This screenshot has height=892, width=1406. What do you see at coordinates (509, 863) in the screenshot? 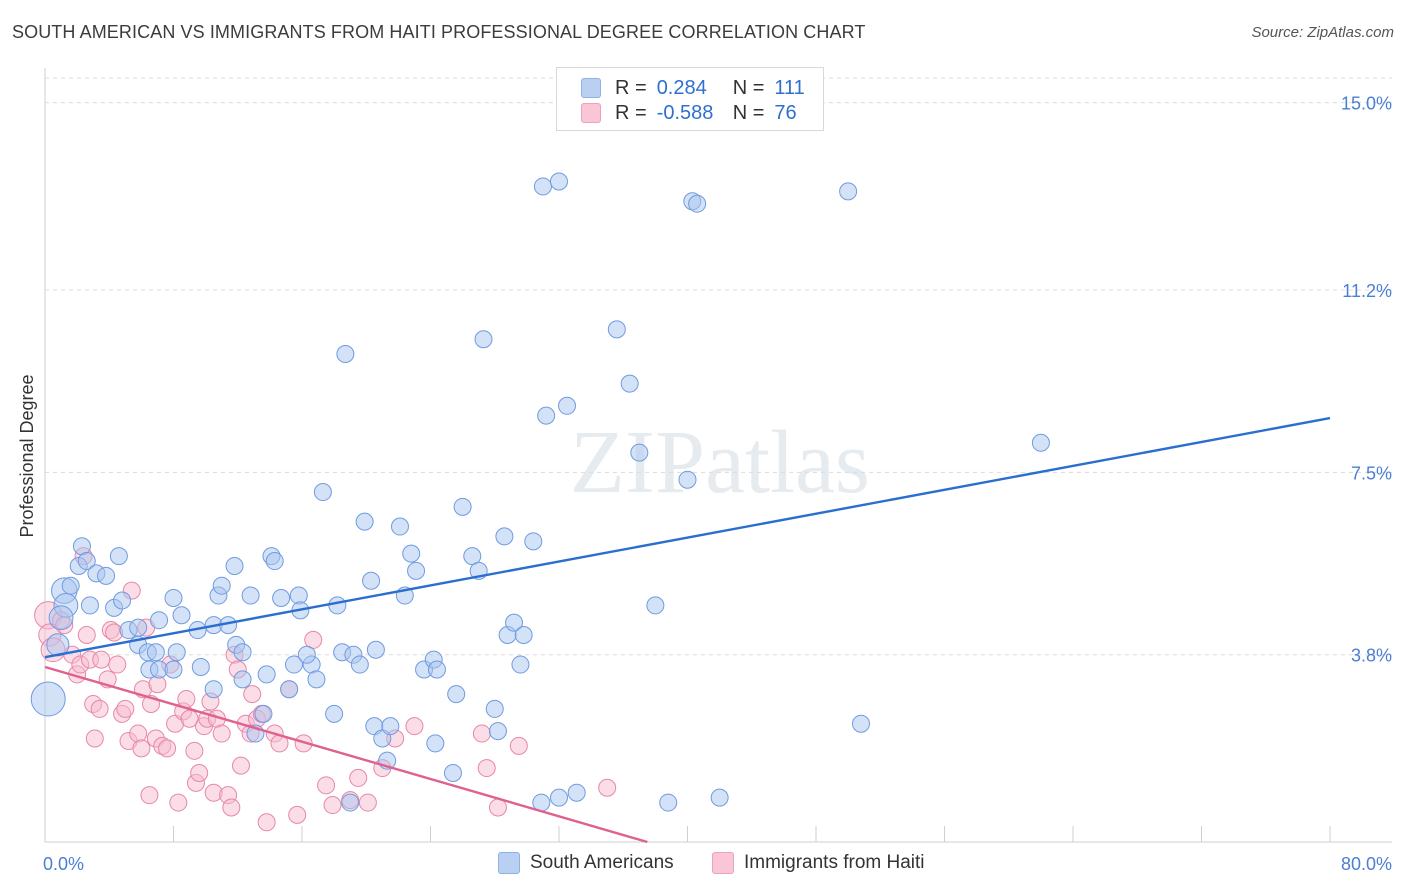
I see `blue-swatch` at bounding box center [509, 863].